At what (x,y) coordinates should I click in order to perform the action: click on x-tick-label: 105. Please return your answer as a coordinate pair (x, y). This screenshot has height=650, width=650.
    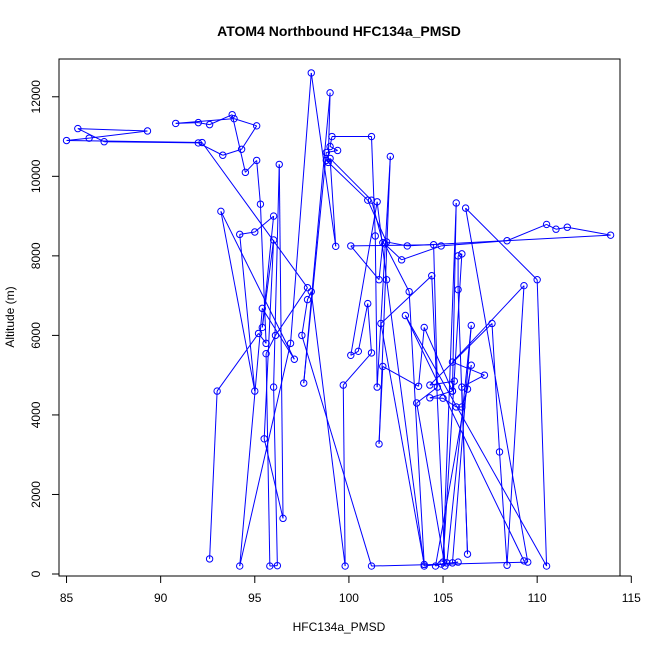
    Looking at the image, I should click on (443, 598).